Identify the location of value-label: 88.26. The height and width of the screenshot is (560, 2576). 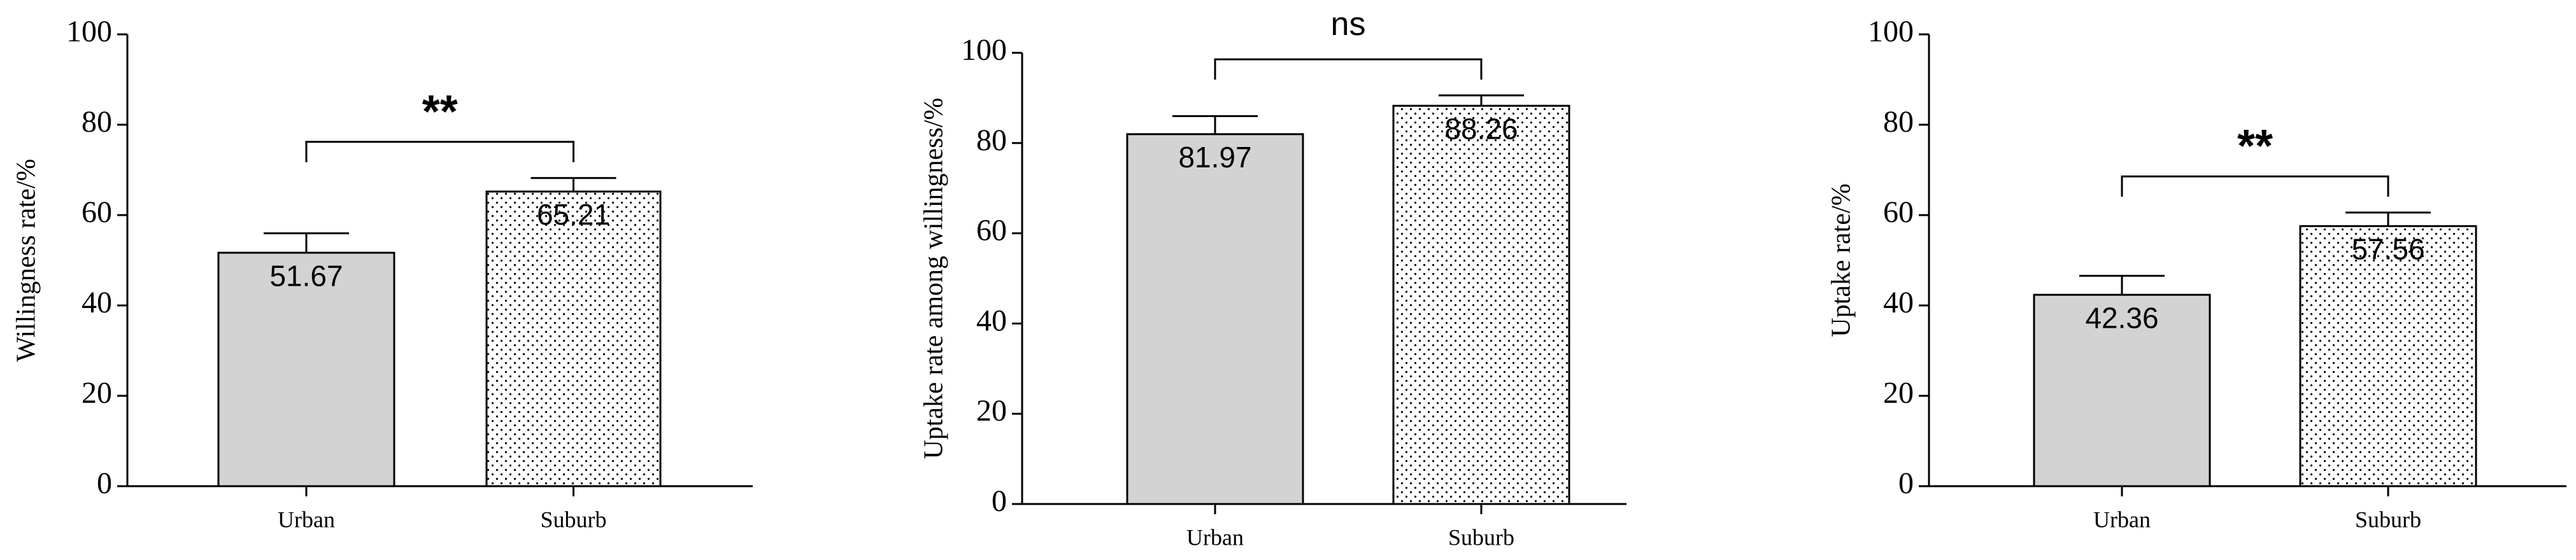
(1481, 128).